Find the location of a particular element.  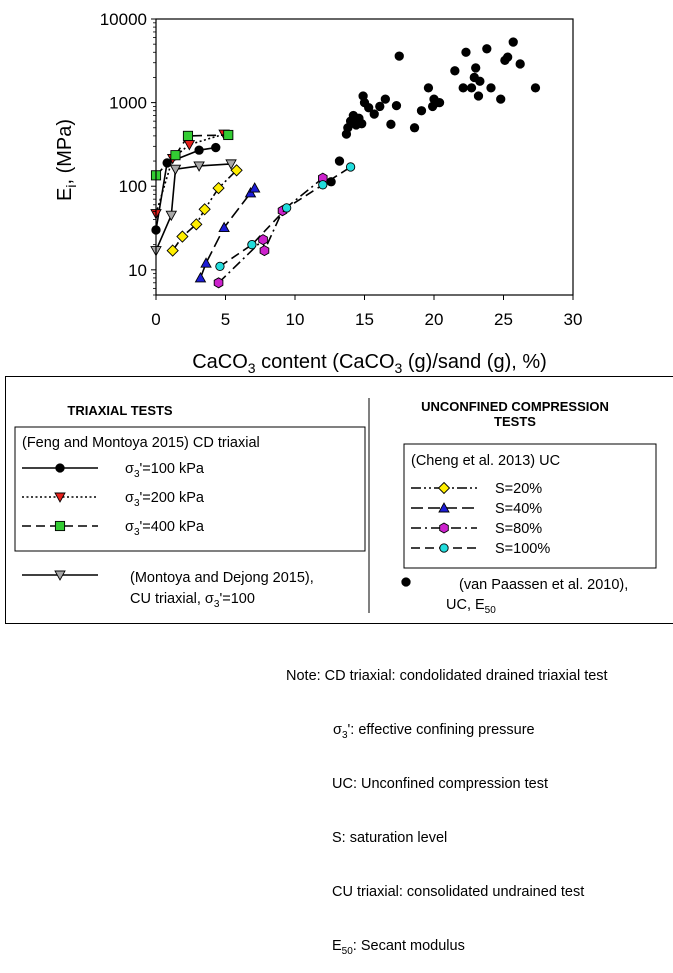

legend-vp-line2-a: UC, E is located at coordinates (465, 605).